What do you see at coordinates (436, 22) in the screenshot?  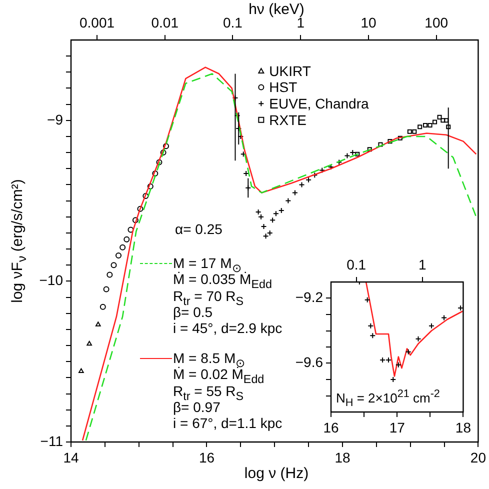 I see `x2-tick-label: 100` at bounding box center [436, 22].